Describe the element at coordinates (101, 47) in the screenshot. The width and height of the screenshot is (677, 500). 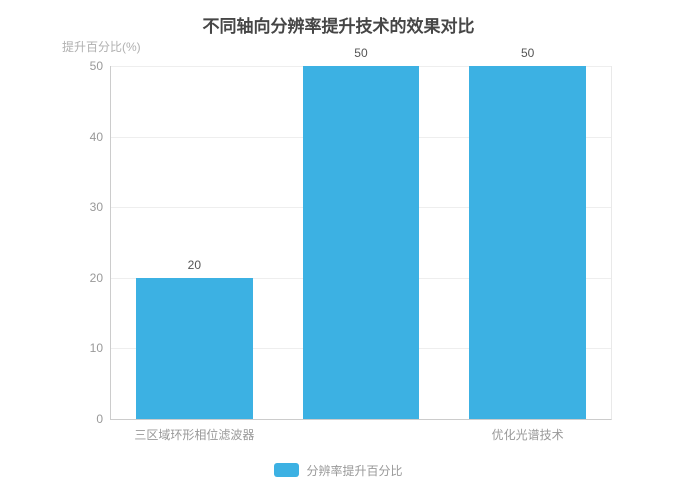
I see `y-axis-name: 提升百分比(%)` at that location.